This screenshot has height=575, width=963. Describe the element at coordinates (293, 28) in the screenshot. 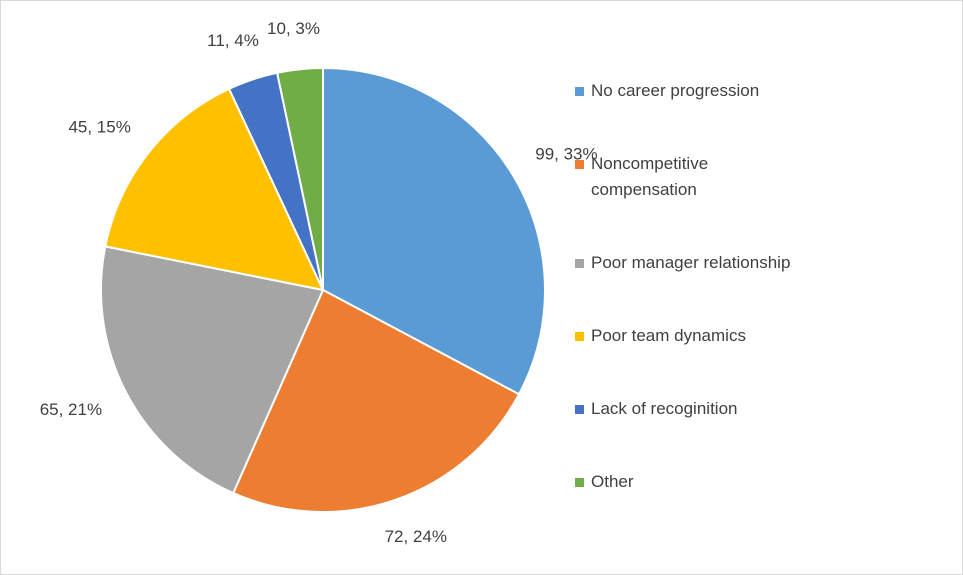

I see `data-label: 10, 3%` at that location.